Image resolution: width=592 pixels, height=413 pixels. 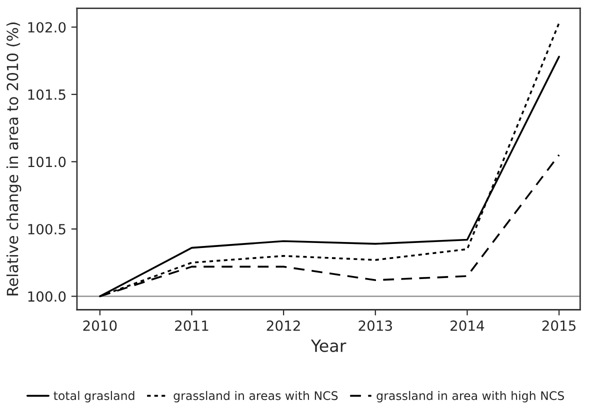 What do you see at coordinates (470, 396) in the screenshot?
I see `legend-label: grassland in area with high NCS` at bounding box center [470, 396].